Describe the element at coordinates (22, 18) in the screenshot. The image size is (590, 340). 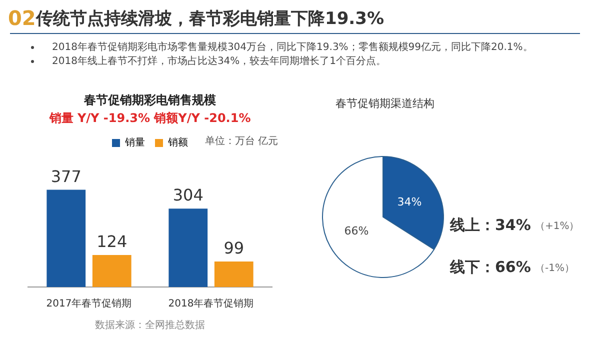
I see `text: 02` at that location.